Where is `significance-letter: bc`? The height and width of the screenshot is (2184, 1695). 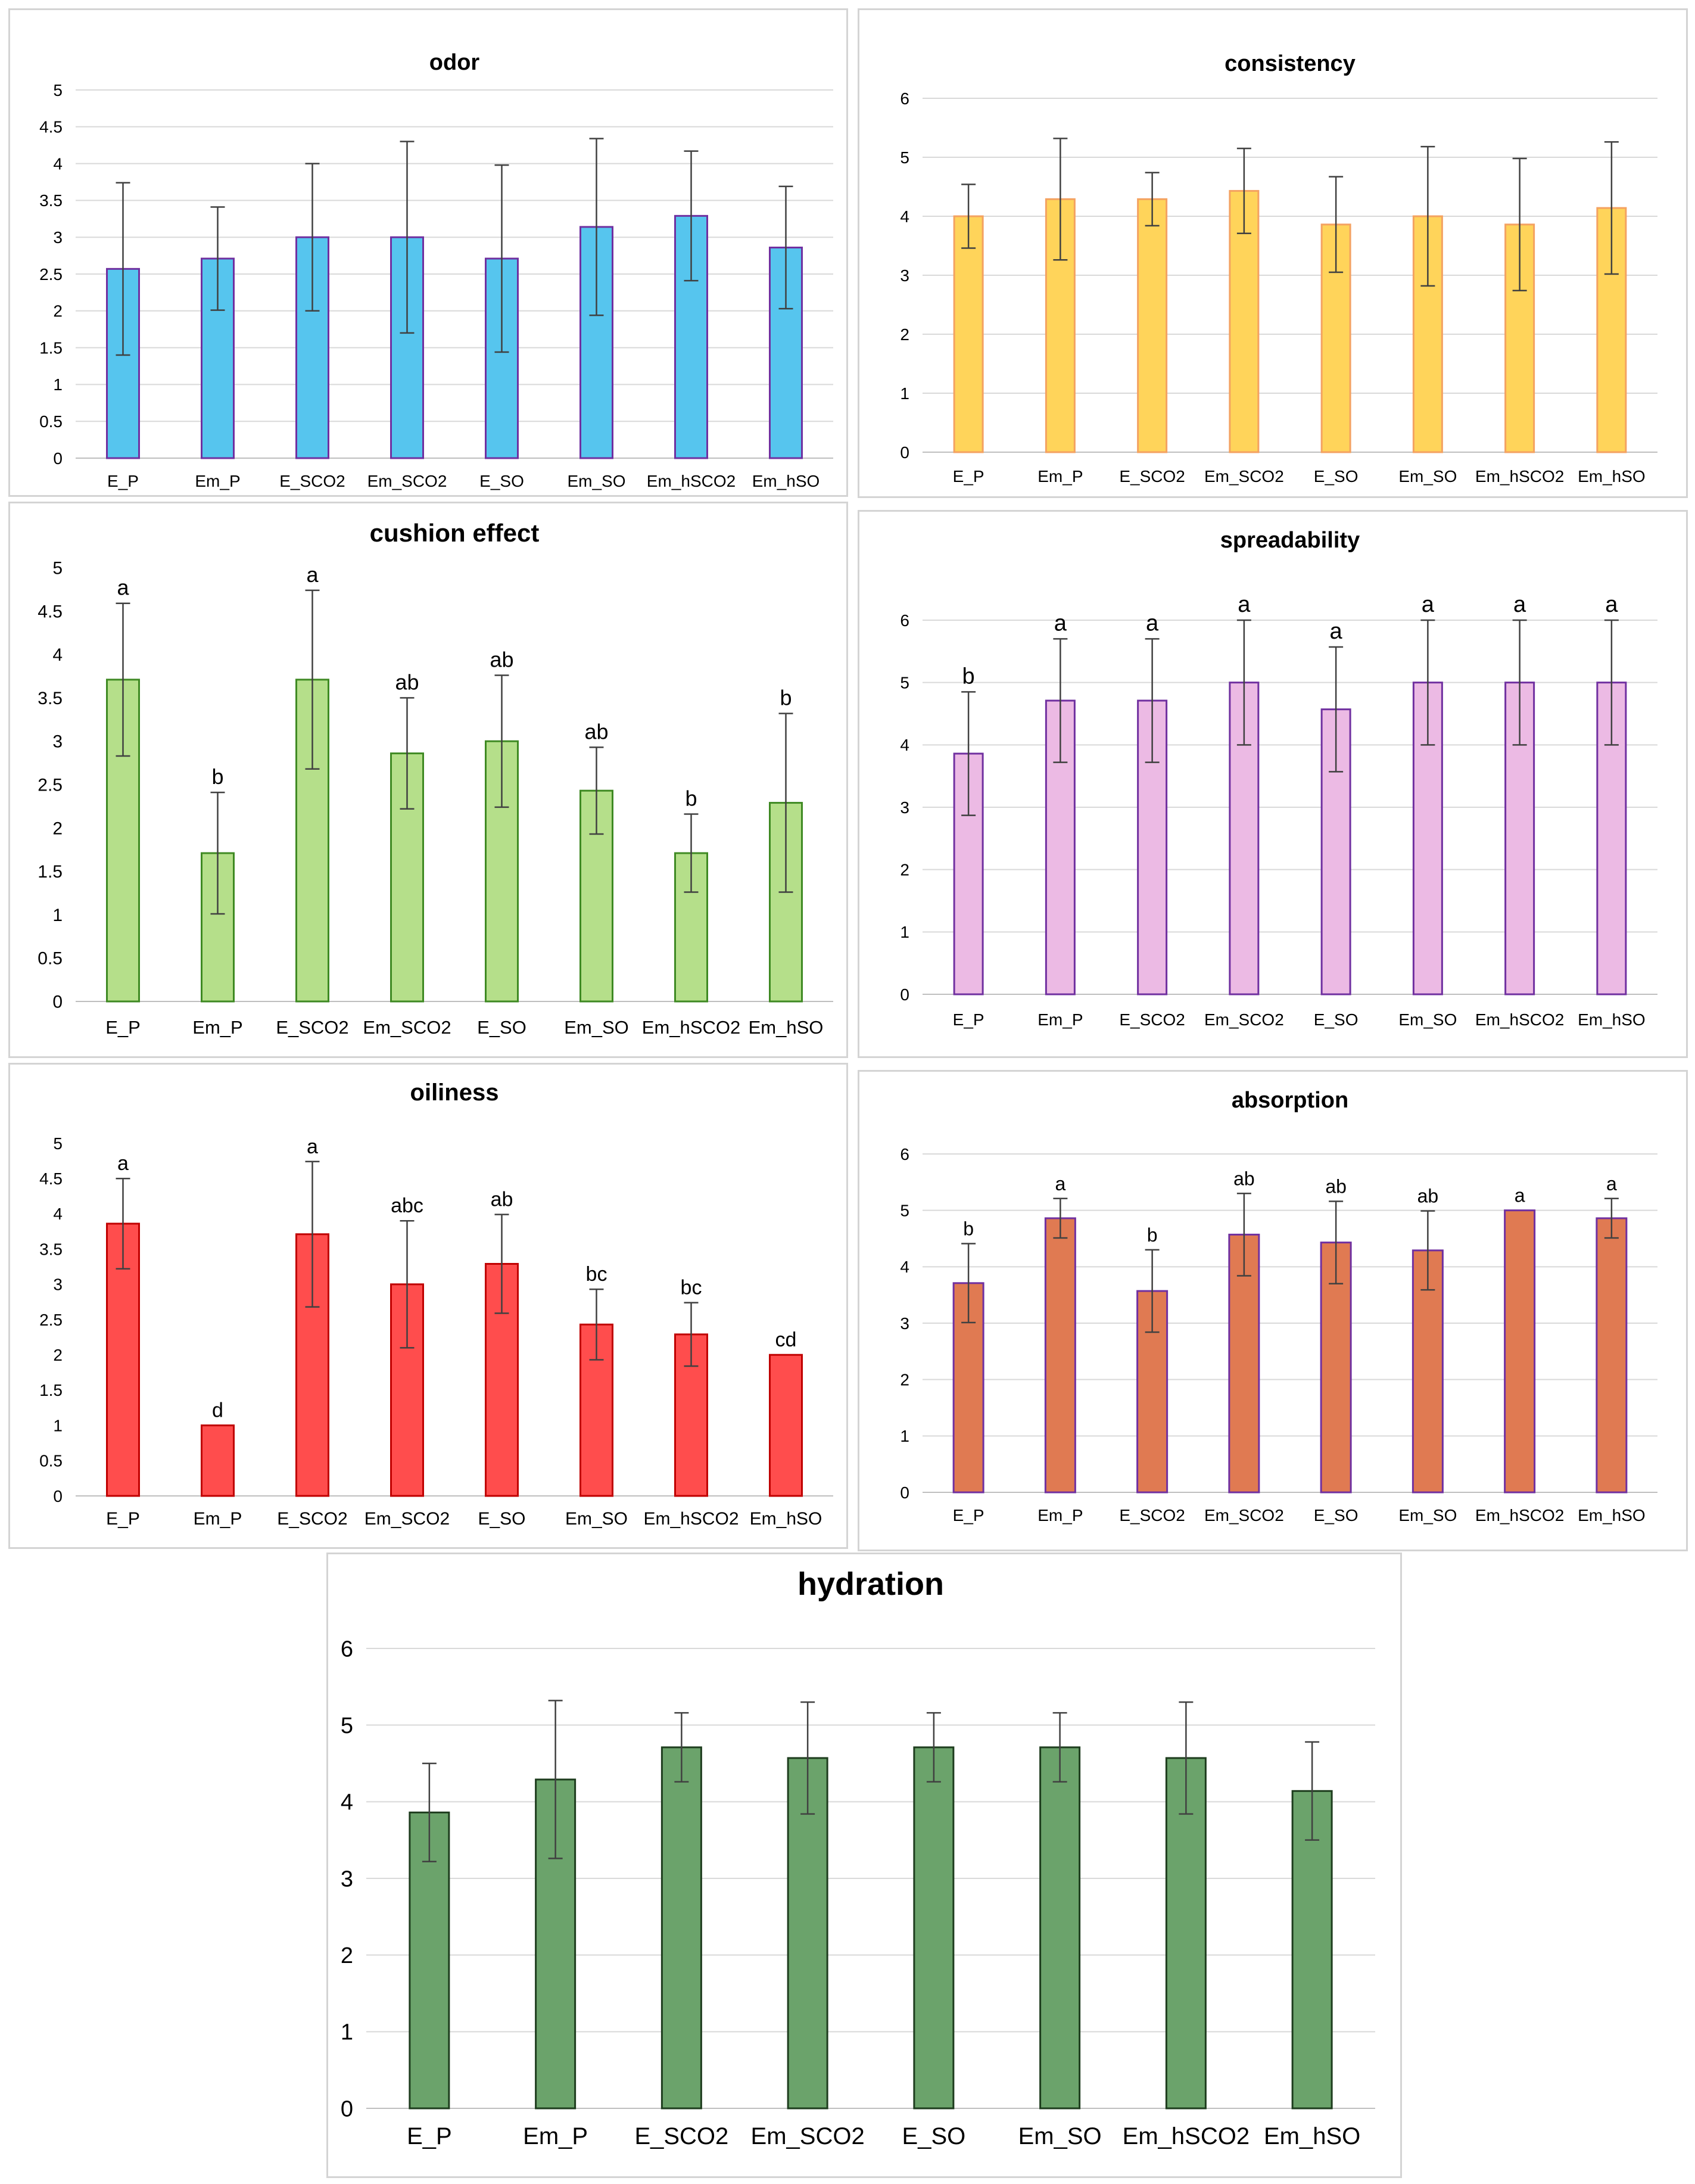
significance-letter: bc is located at coordinates (691, 1288).